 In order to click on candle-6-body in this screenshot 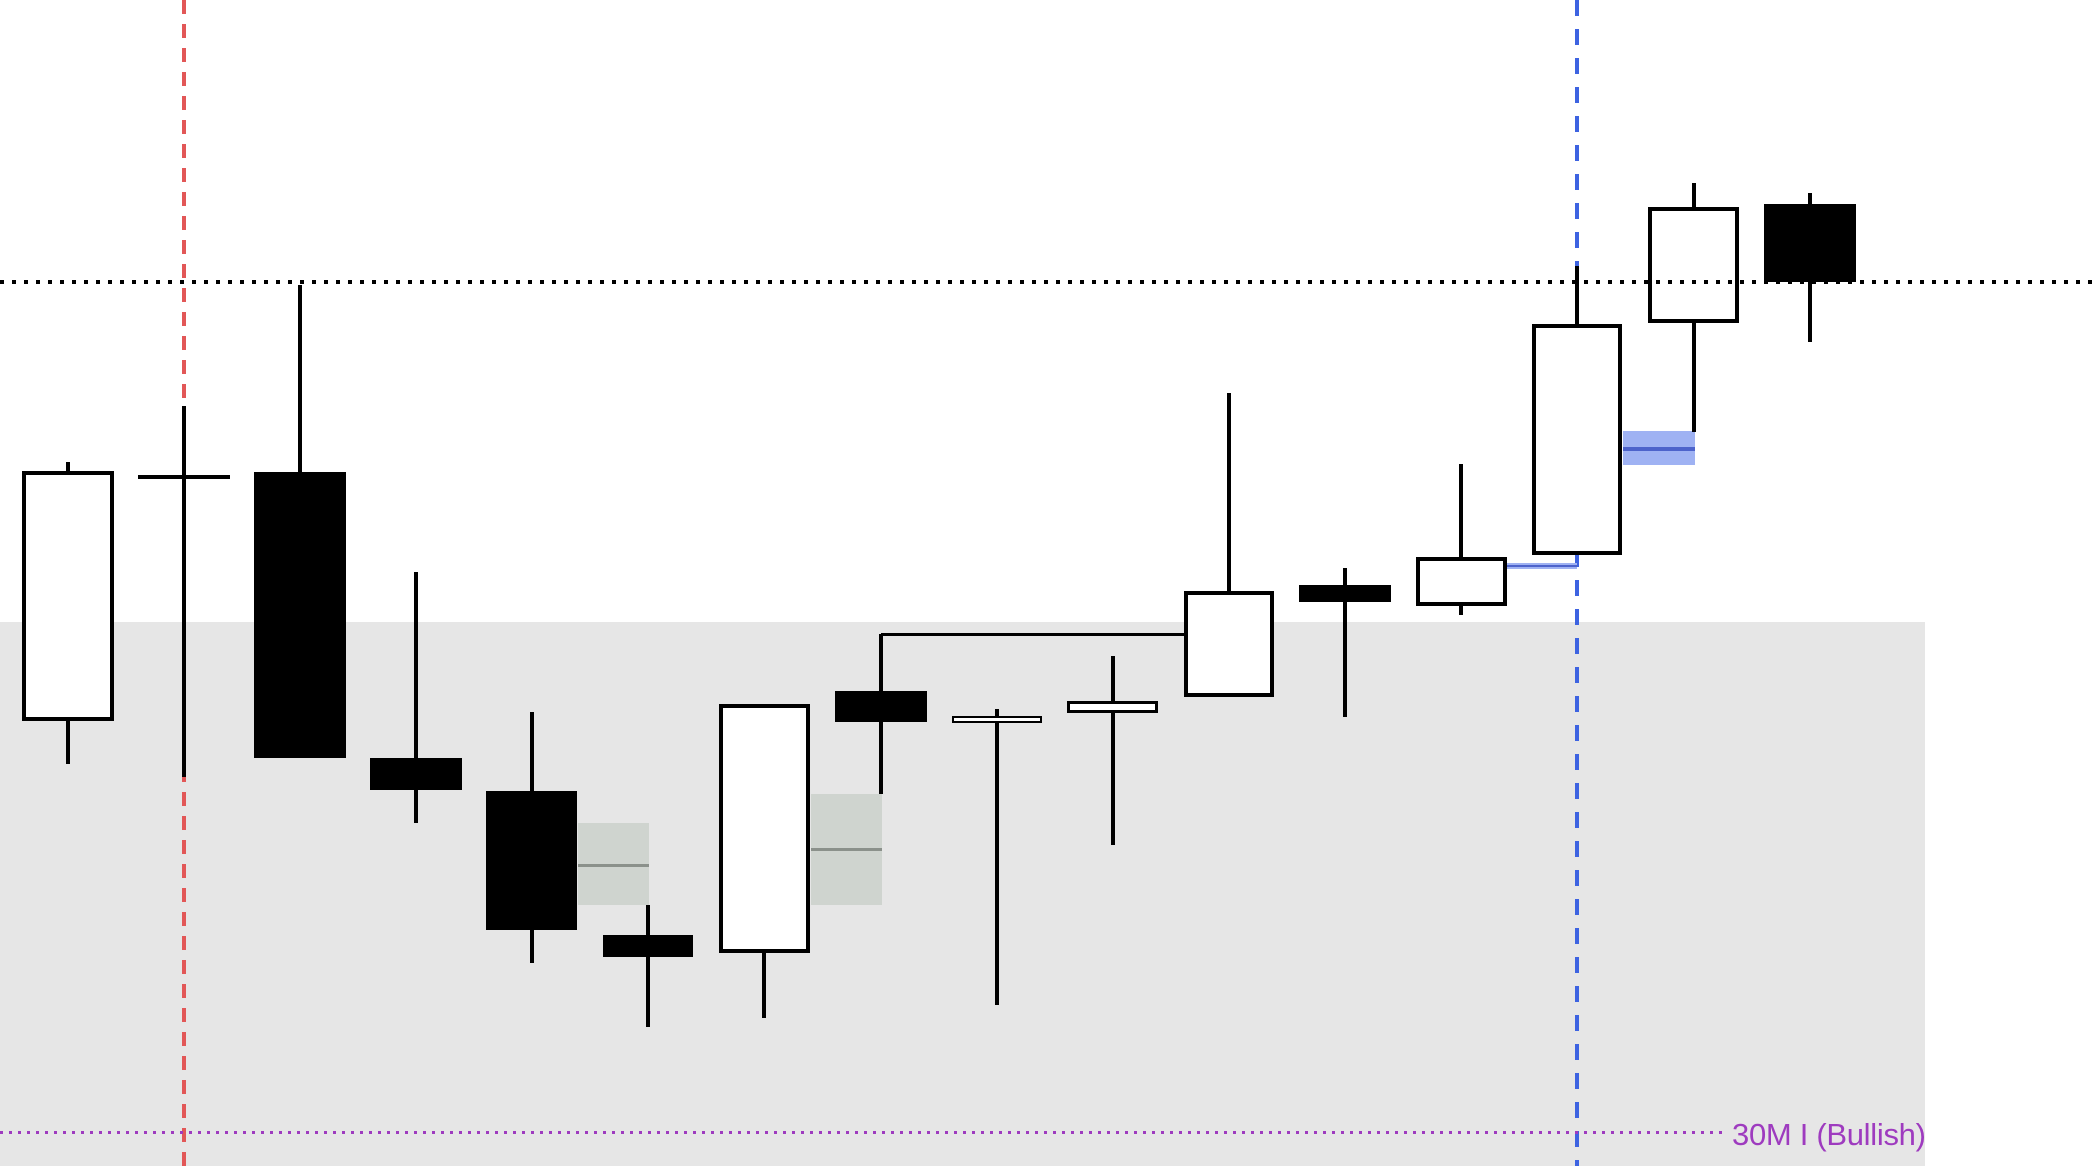, I will do `click(648, 946)`.